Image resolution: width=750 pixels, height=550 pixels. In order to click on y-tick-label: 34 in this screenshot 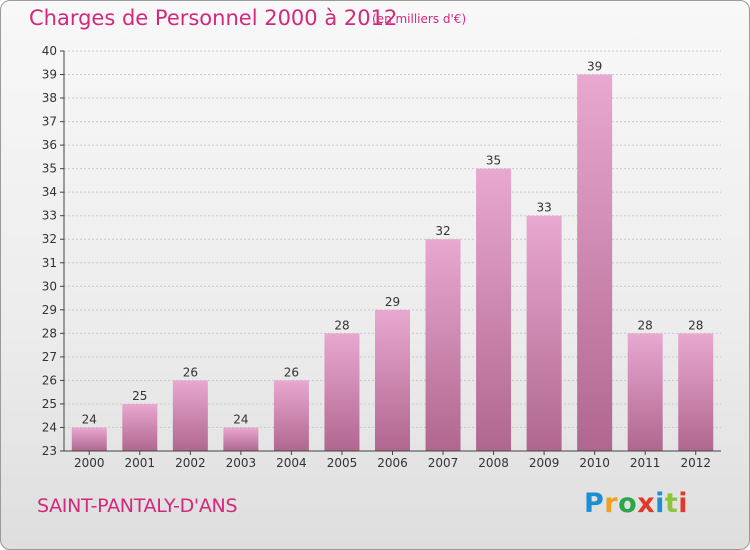, I will do `click(49, 192)`.